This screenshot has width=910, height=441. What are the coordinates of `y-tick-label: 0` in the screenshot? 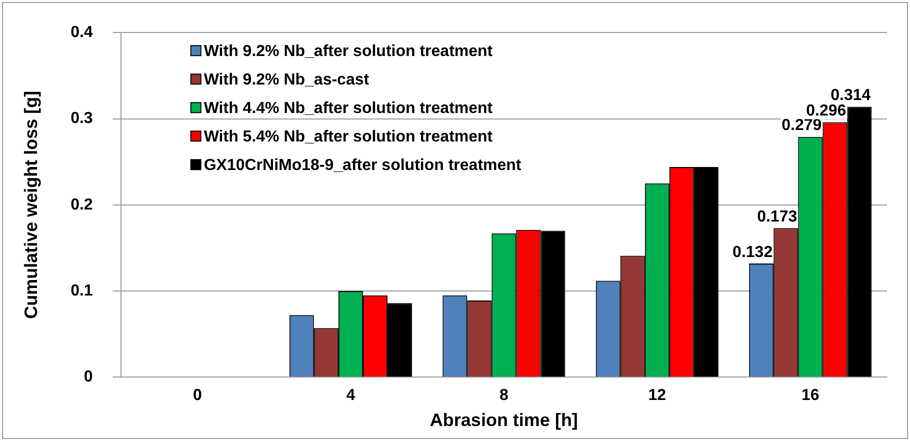 It's located at (88, 377).